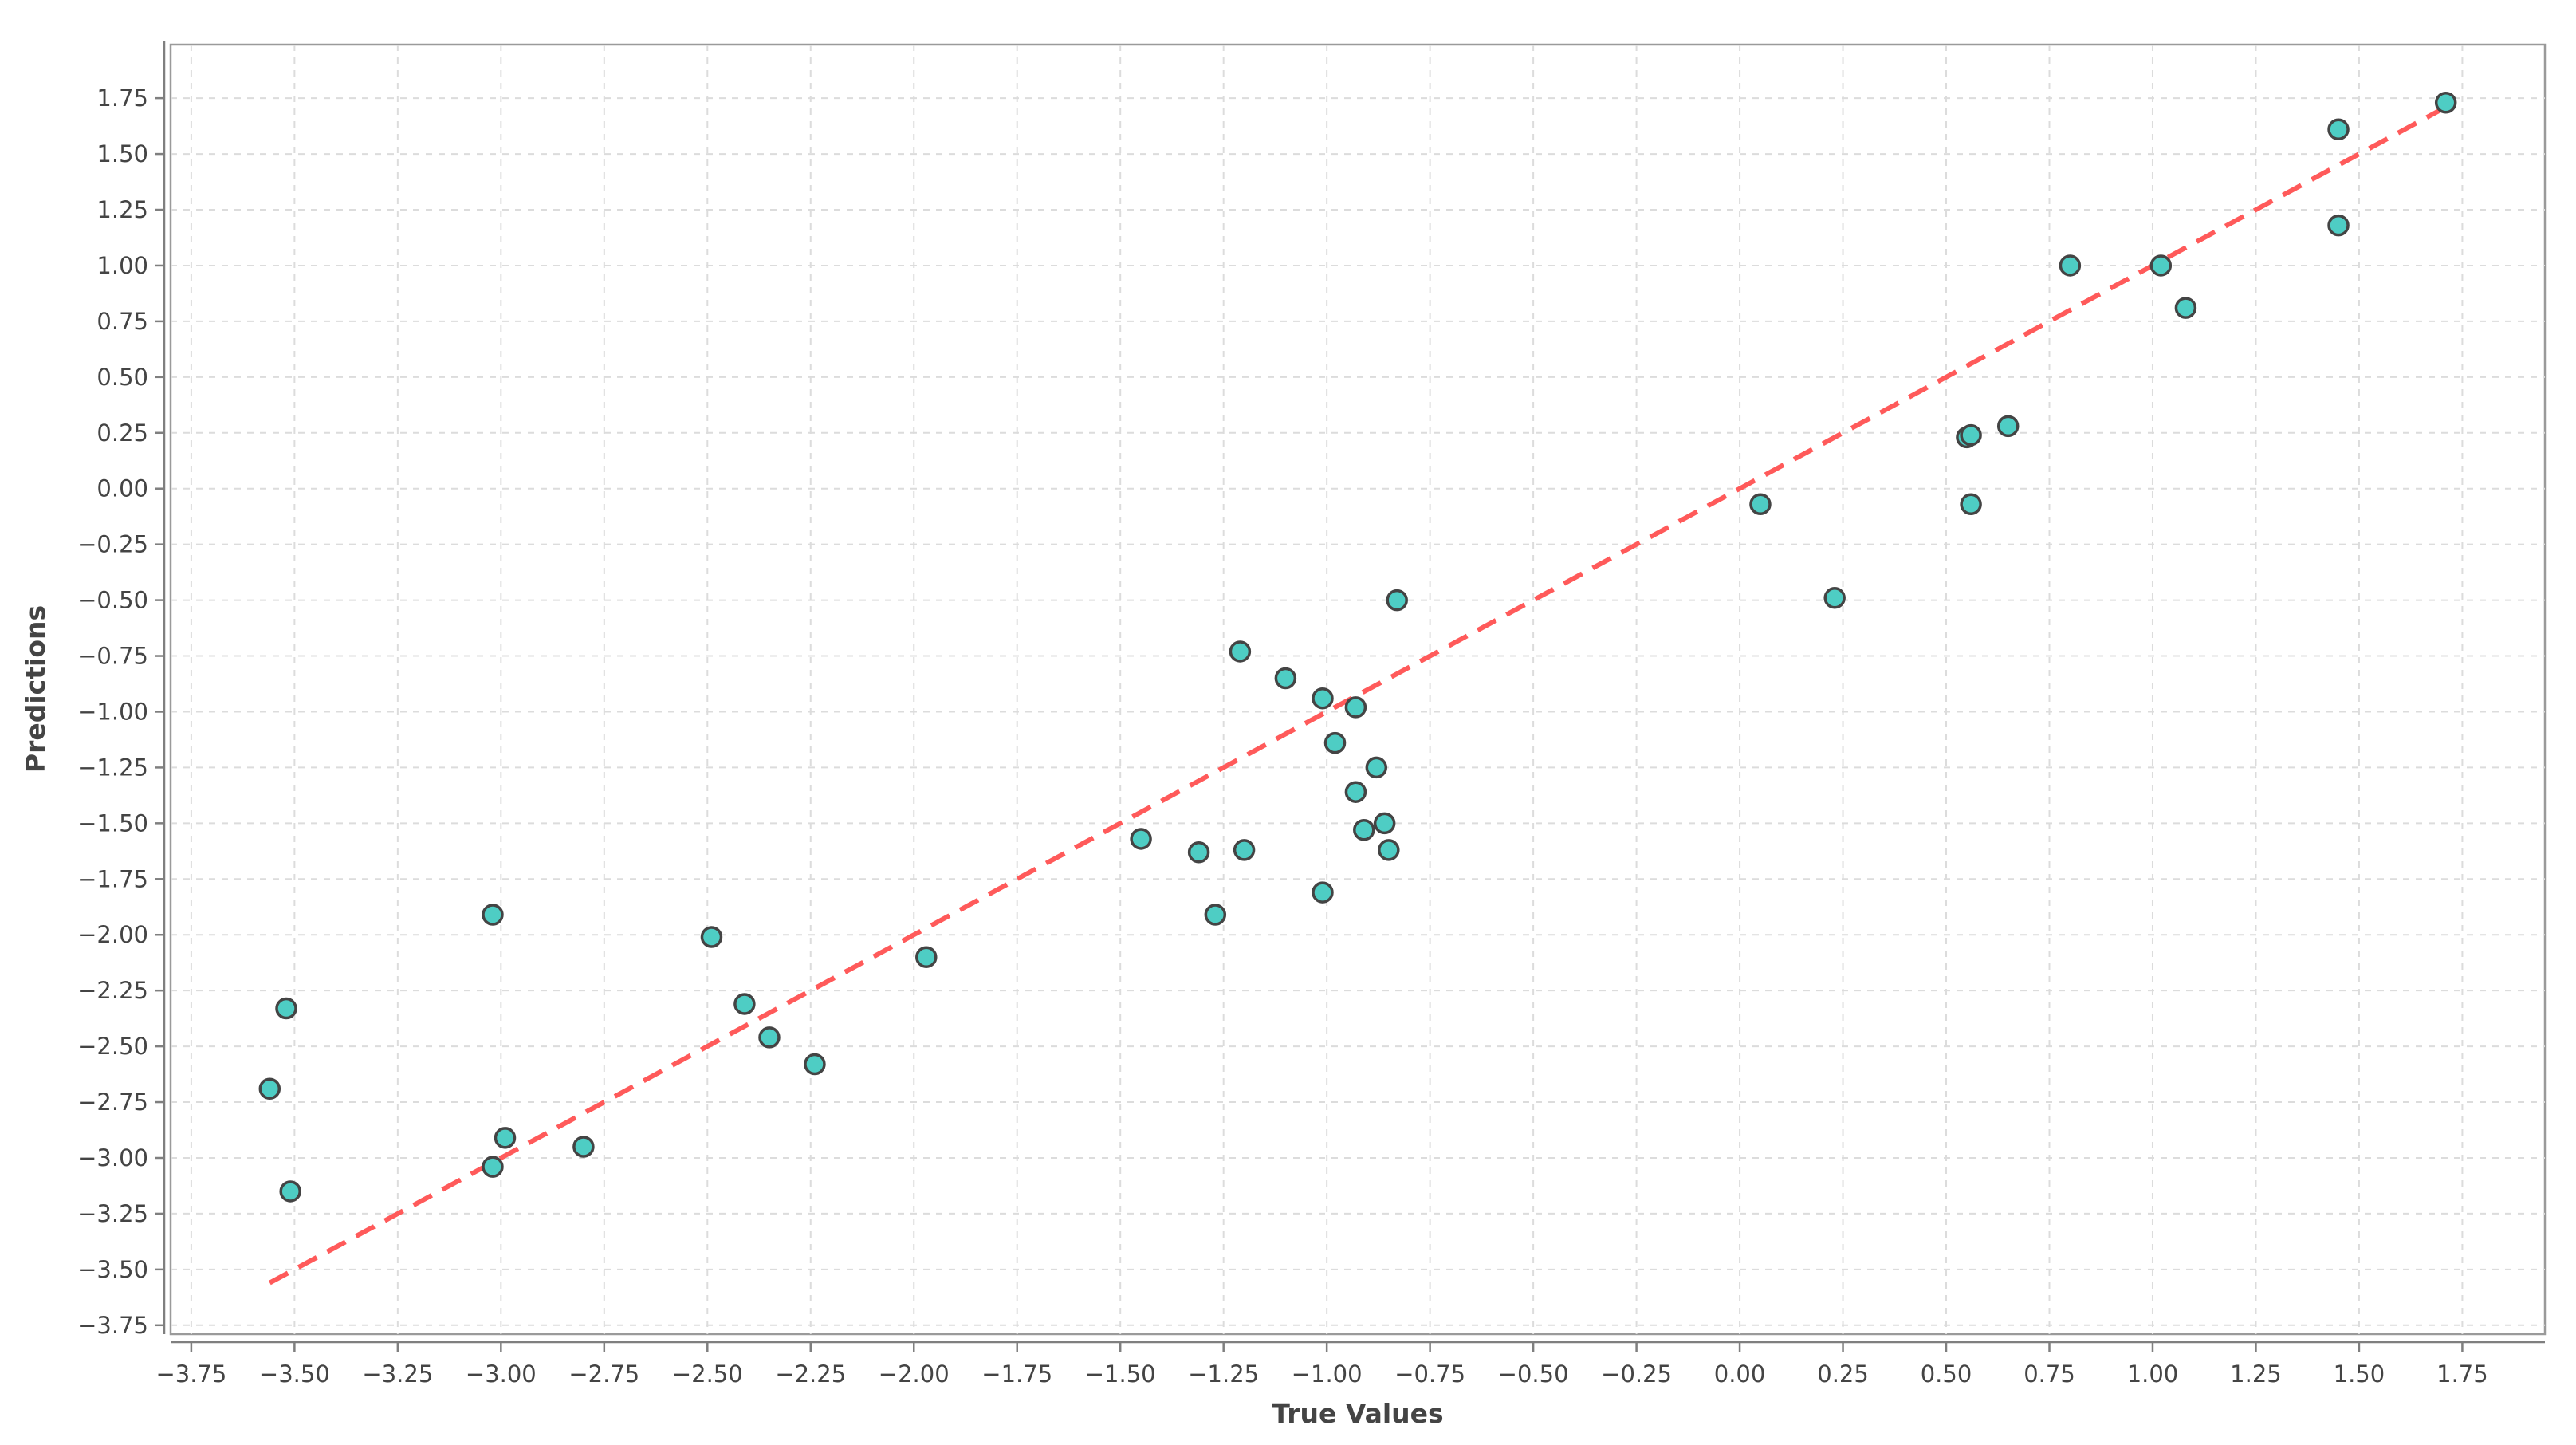 The width and height of the screenshot is (2576, 1445). Describe the element at coordinates (113, 544) in the screenshot. I see `y-tick-label: −0.25` at that location.